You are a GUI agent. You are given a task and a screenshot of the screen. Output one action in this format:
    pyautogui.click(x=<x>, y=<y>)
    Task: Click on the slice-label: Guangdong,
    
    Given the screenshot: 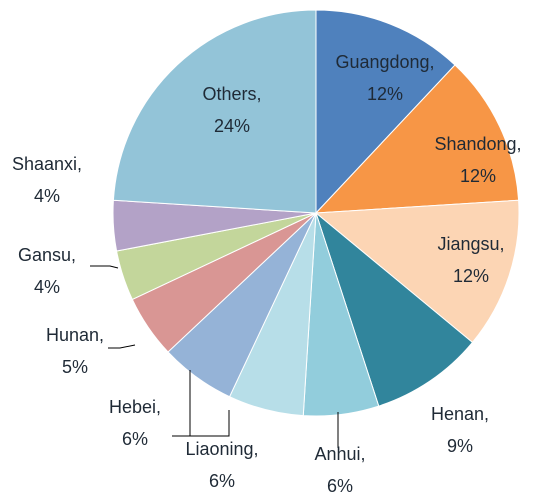 What is the action you would take?
    pyautogui.click(x=384, y=62)
    